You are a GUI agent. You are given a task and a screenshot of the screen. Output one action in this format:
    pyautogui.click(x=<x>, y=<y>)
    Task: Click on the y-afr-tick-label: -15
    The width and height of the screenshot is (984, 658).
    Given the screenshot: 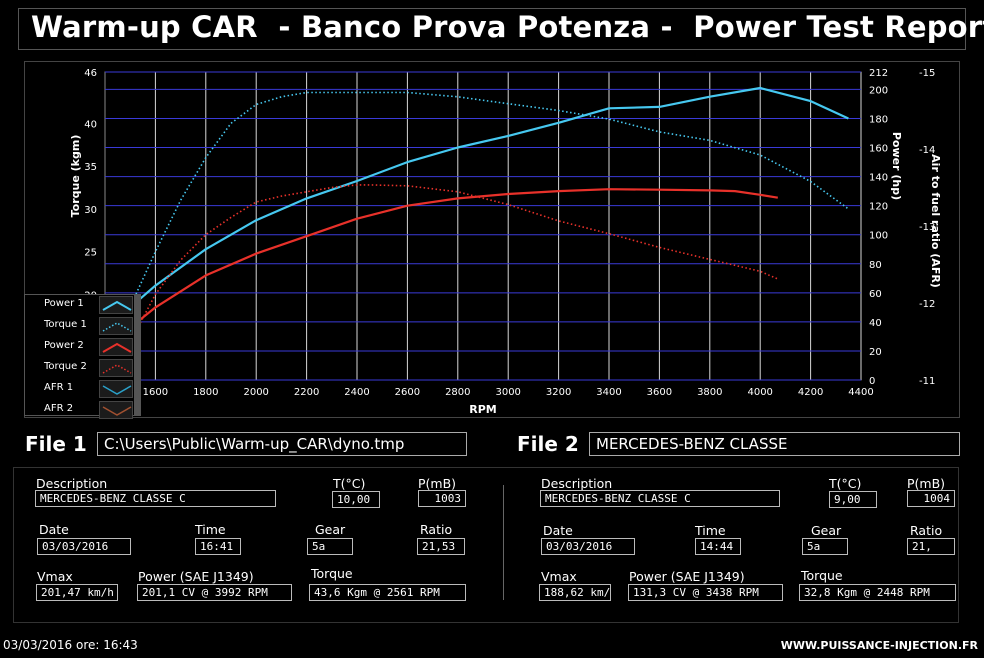 What is the action you would take?
    pyautogui.click(x=927, y=73)
    